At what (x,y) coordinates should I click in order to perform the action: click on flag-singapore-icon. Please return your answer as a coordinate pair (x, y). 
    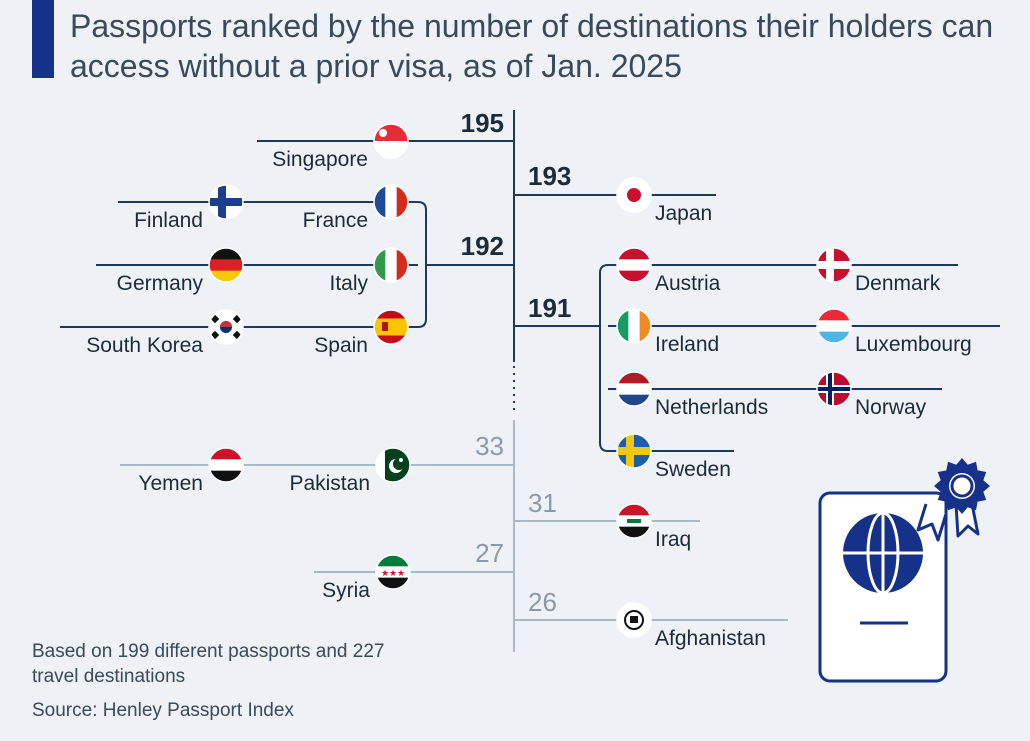
    Looking at the image, I should click on (391, 141).